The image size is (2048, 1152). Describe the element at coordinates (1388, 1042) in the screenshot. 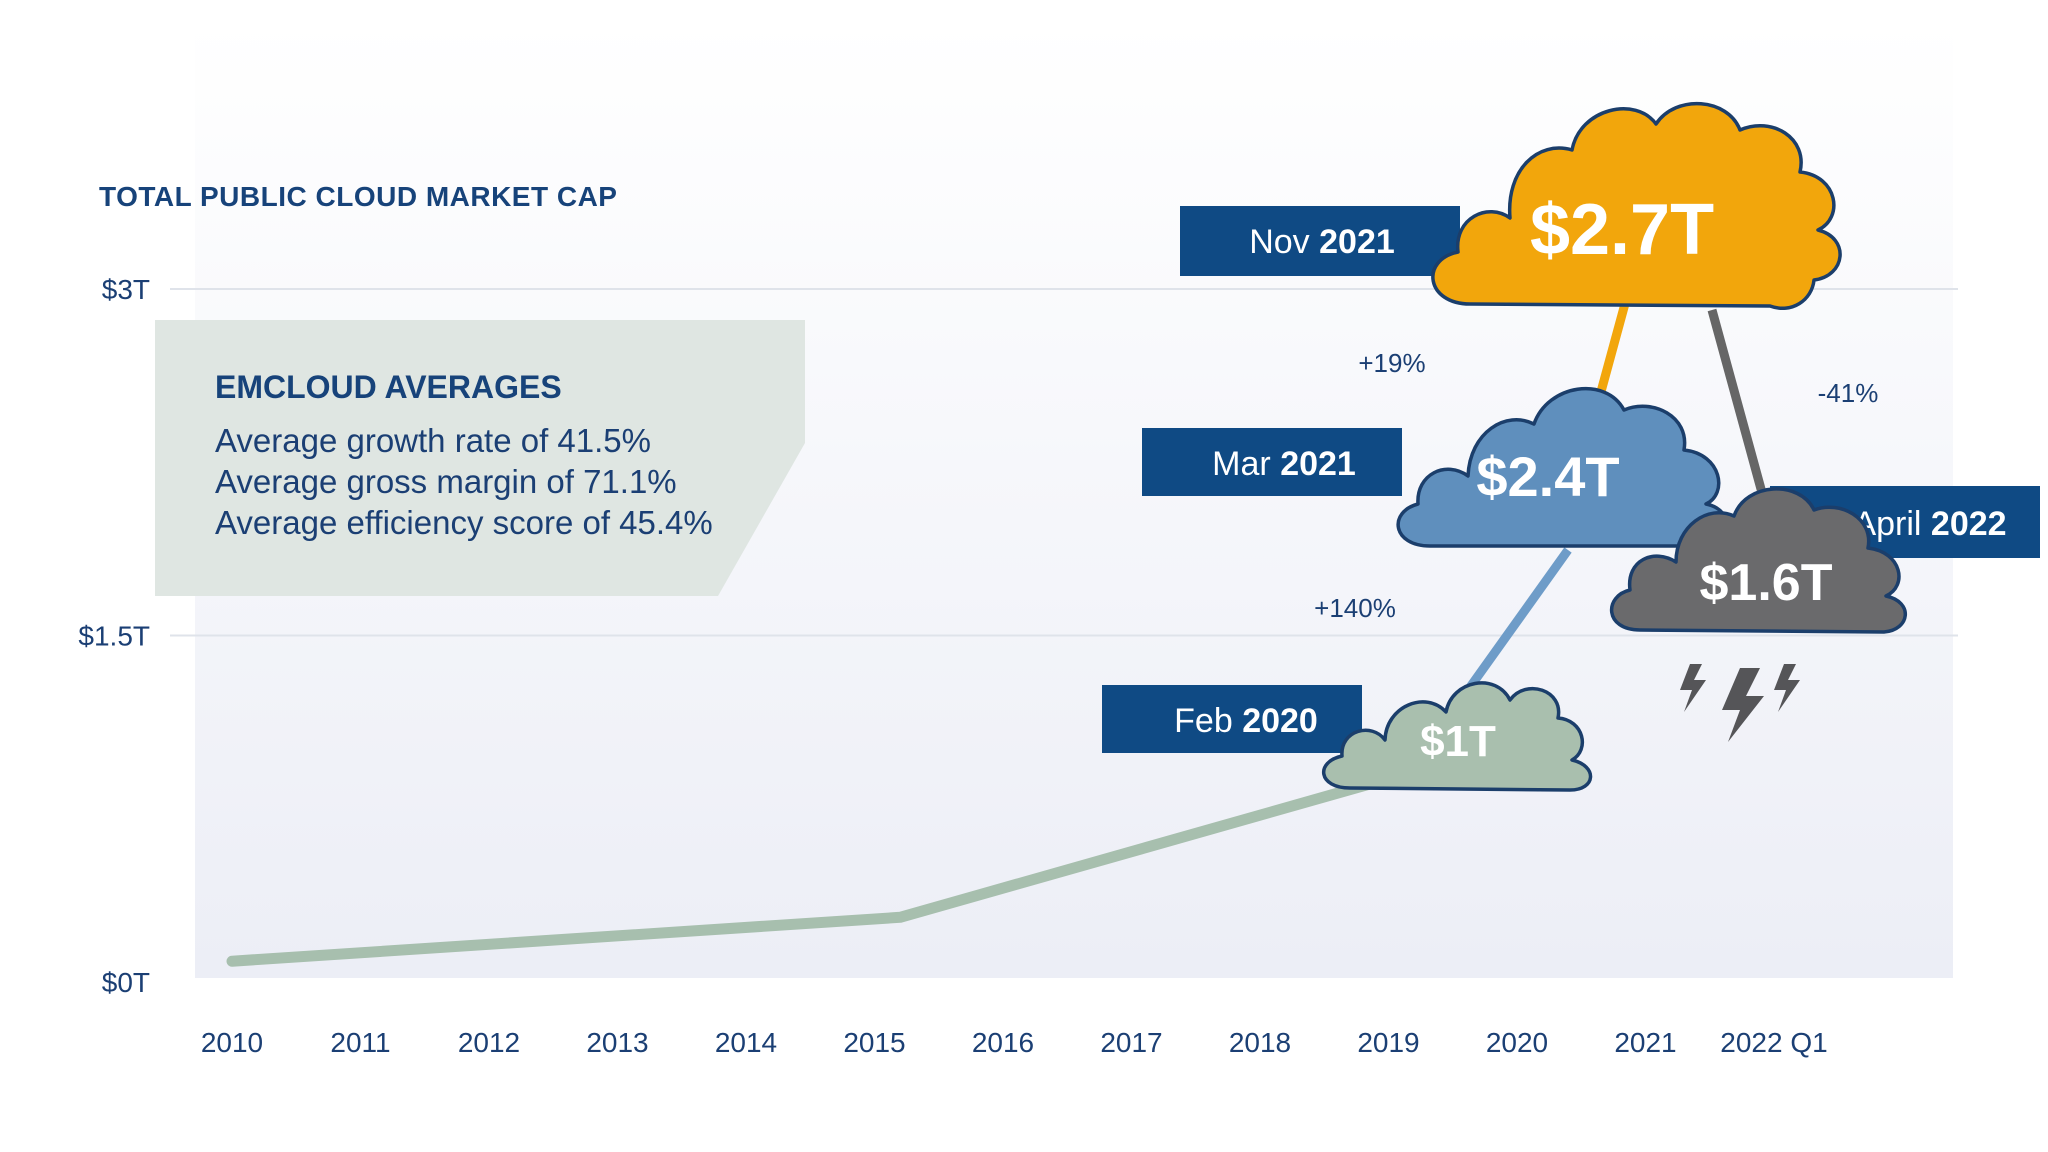

I see `x-tick-label: 2019` at that location.